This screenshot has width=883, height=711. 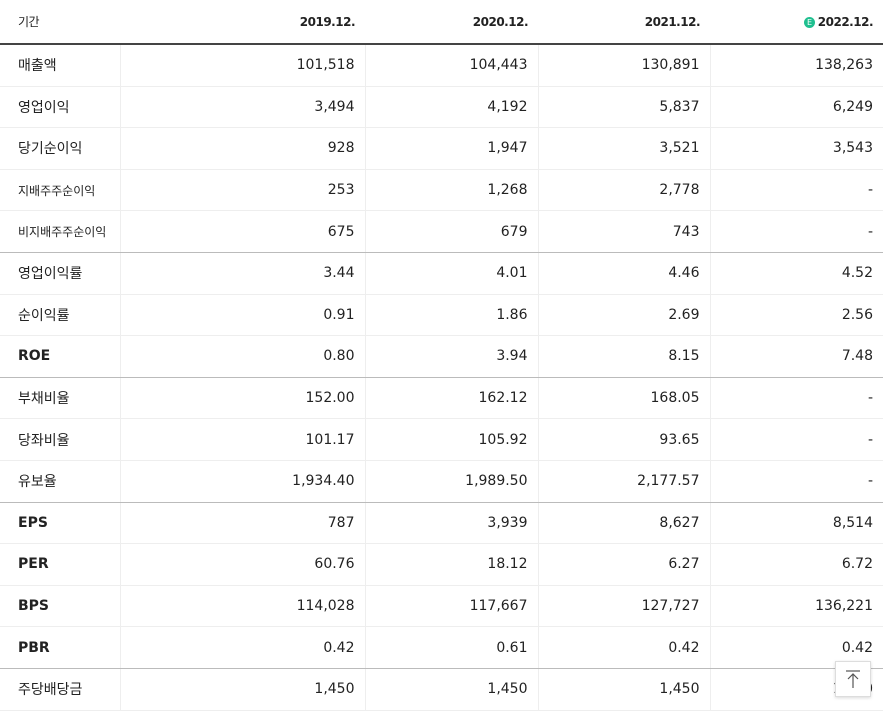 I want to click on cell-value: 8.15, so click(x=623, y=356).